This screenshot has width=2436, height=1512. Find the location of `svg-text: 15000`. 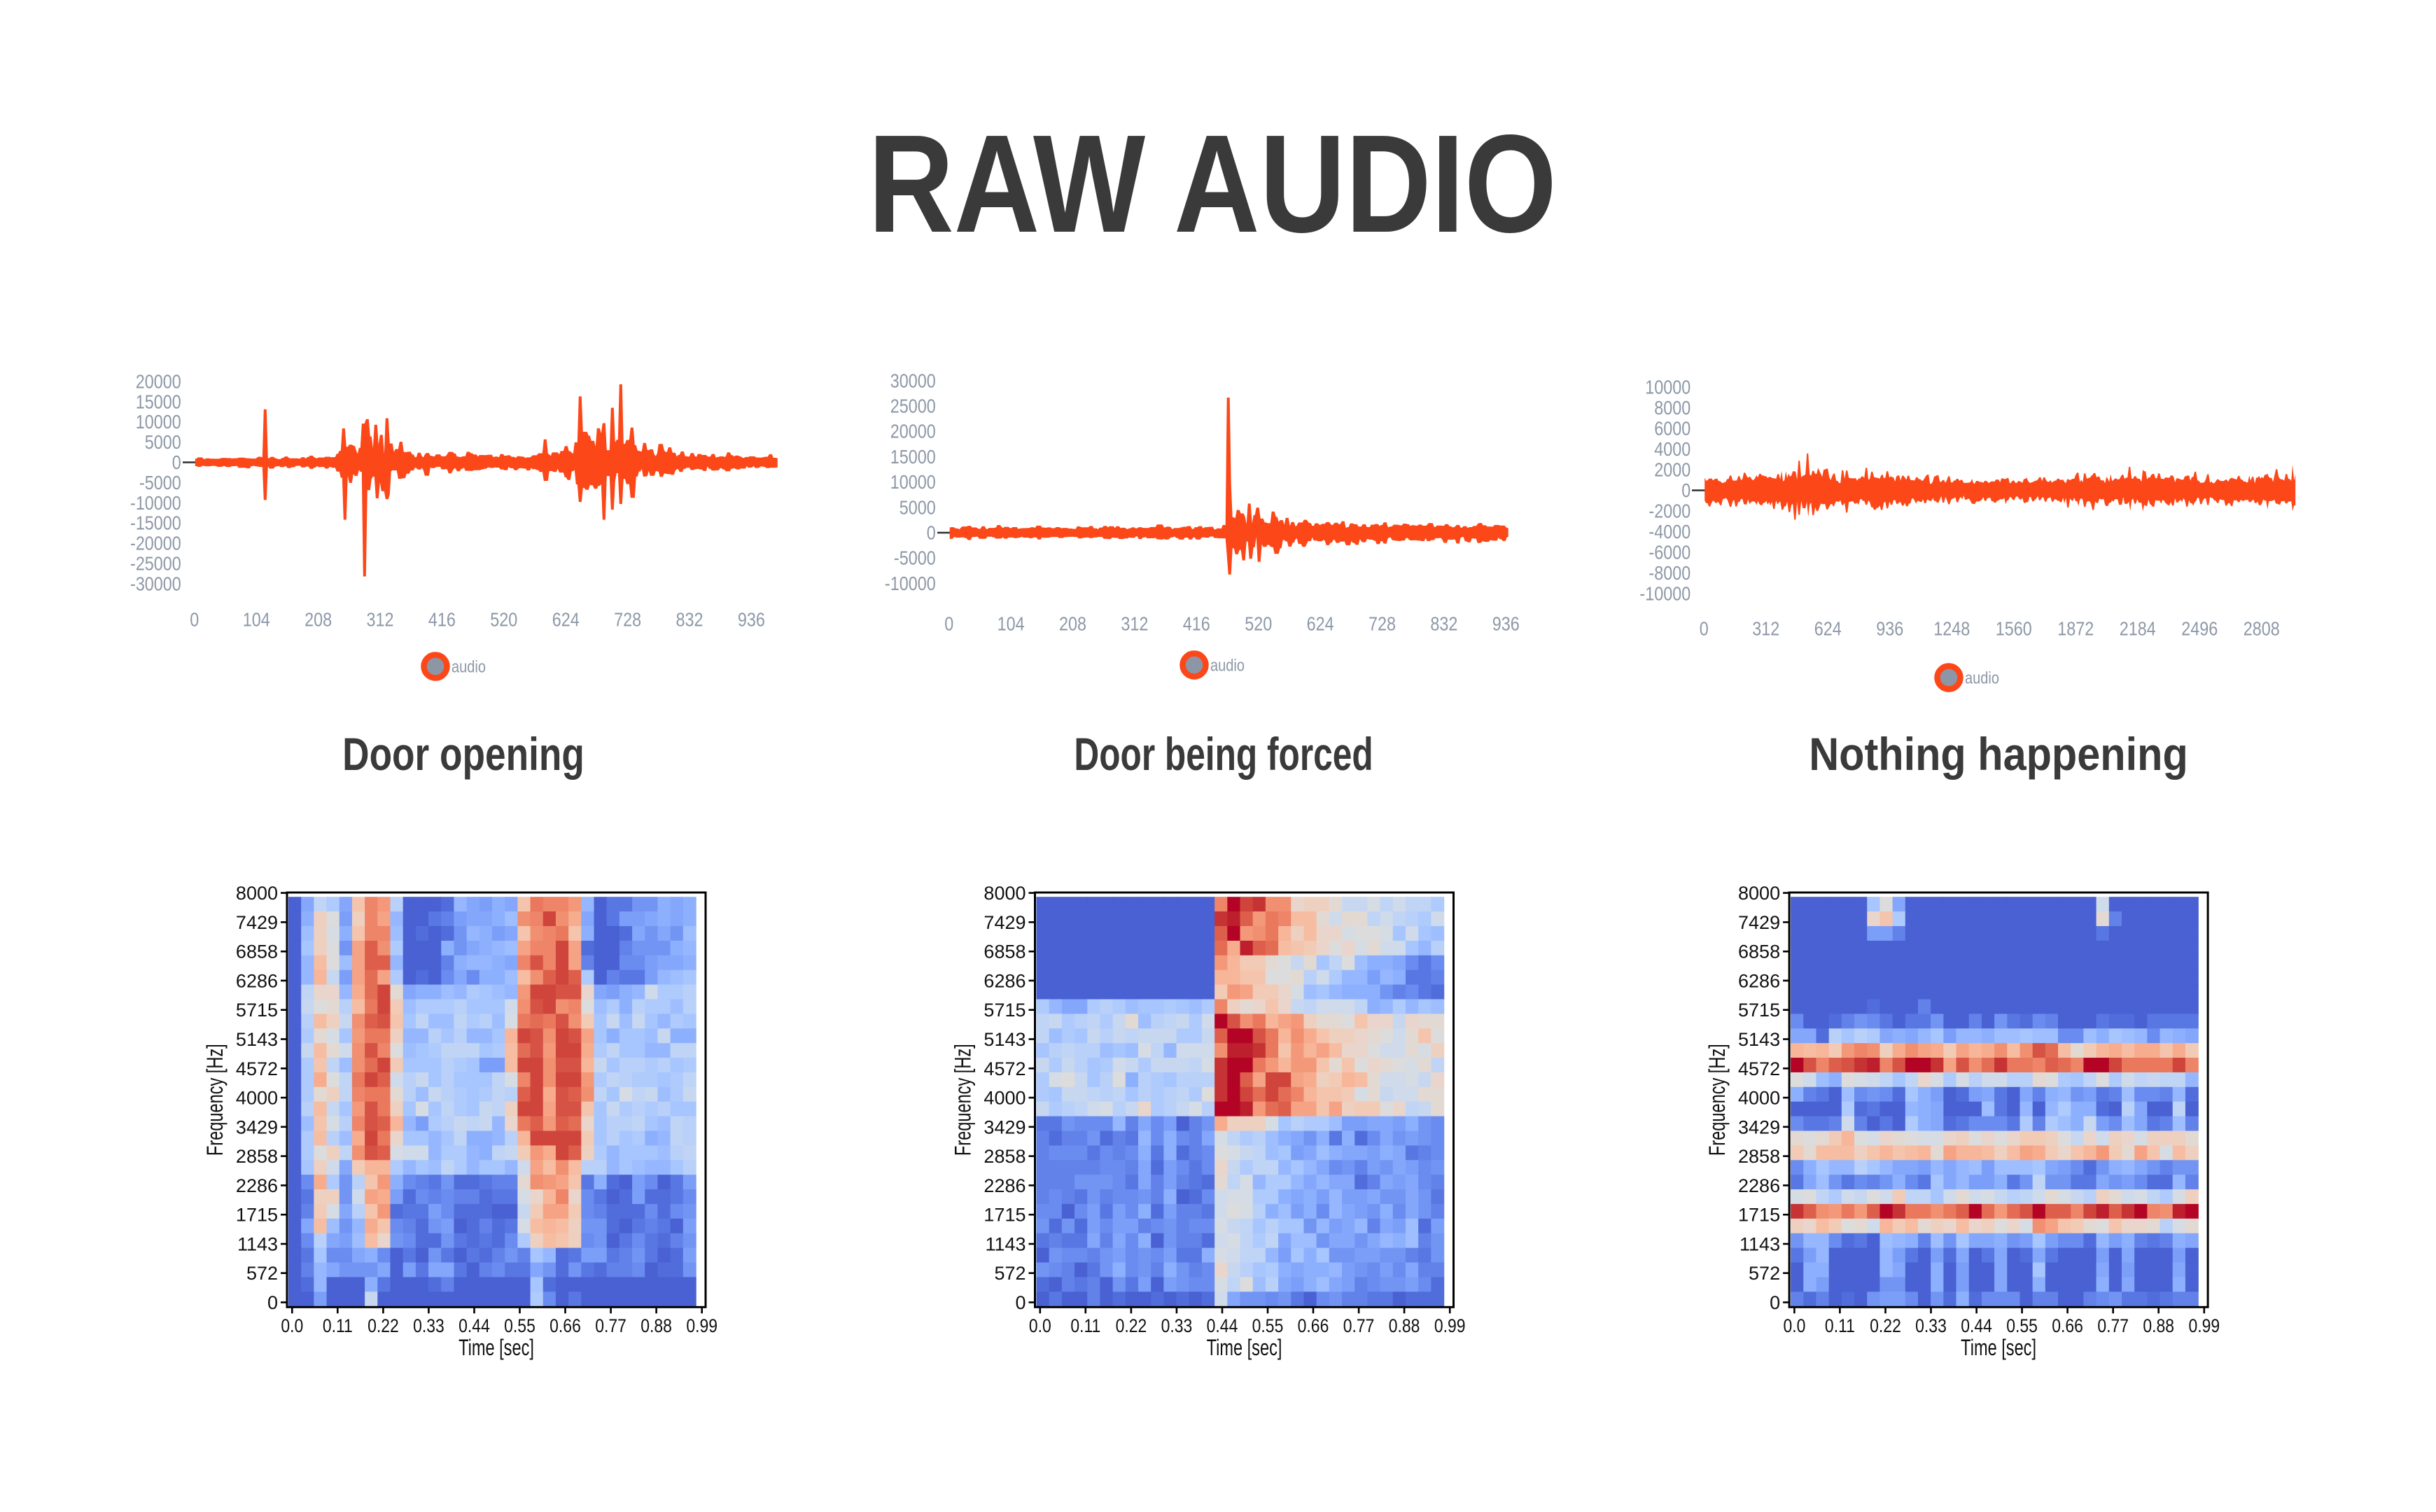

svg-text: 15000 is located at coordinates (913, 457).